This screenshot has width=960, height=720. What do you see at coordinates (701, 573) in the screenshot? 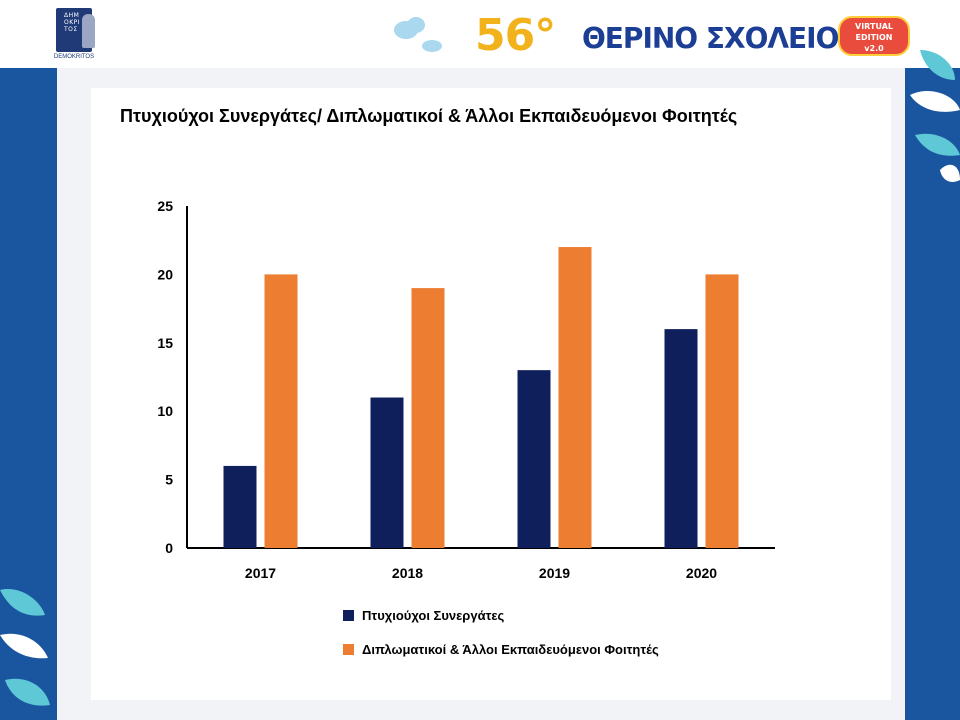
I see `x-tick-label: 2020` at bounding box center [701, 573].